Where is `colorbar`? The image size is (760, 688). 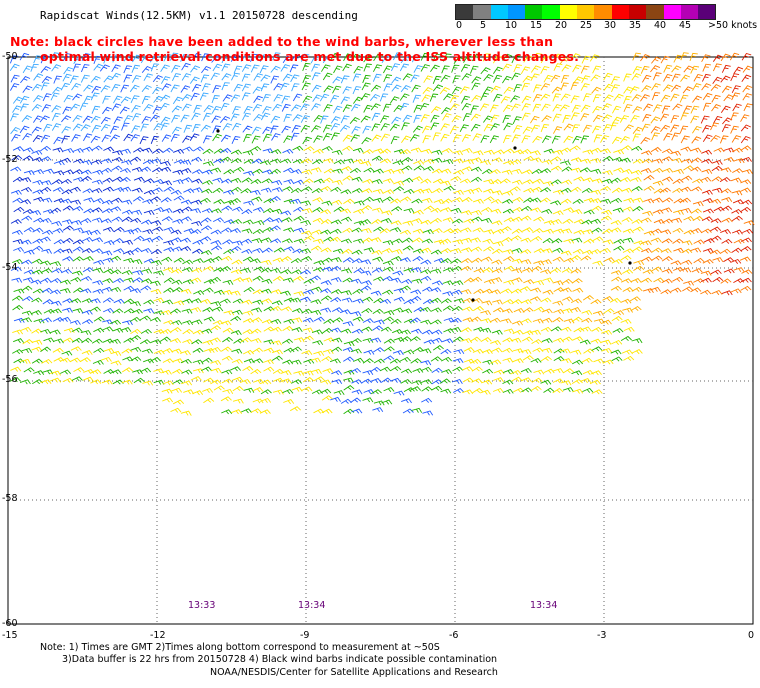
colorbar is located at coordinates (586, 12).